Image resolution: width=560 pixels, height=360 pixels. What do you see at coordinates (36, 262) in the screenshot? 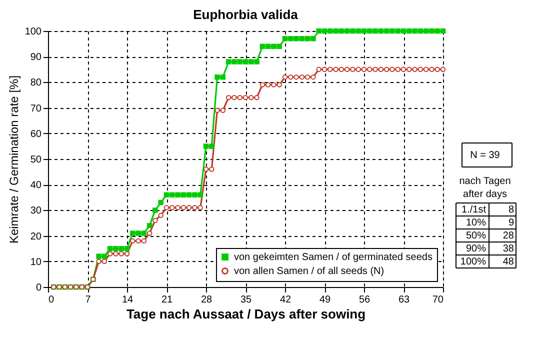
I see `y-tick-label: 10` at bounding box center [36, 262].